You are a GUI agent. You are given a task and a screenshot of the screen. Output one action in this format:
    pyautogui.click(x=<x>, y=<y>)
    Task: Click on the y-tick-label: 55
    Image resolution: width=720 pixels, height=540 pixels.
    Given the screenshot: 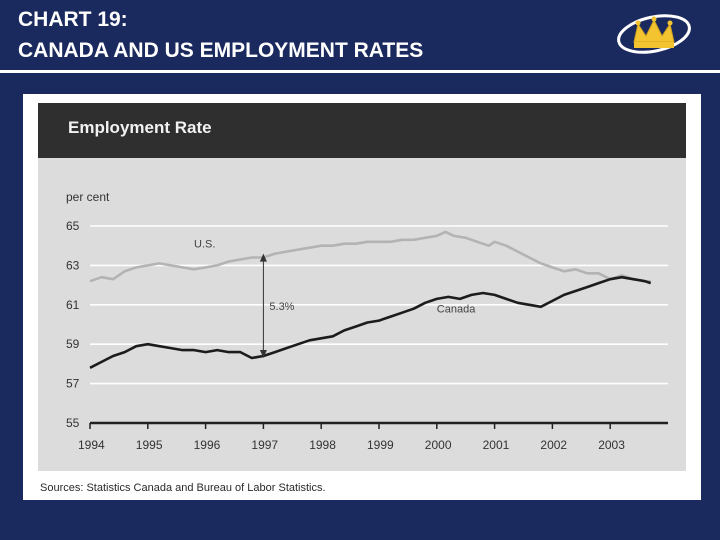 What is the action you would take?
    pyautogui.click(x=73, y=423)
    